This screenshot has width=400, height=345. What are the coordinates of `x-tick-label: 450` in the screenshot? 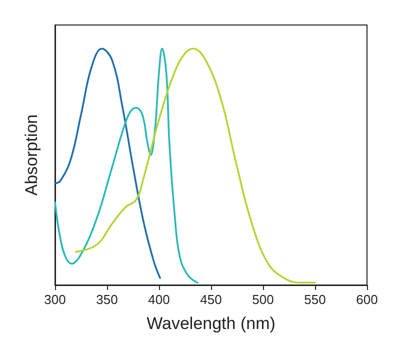 It's located at (211, 299).